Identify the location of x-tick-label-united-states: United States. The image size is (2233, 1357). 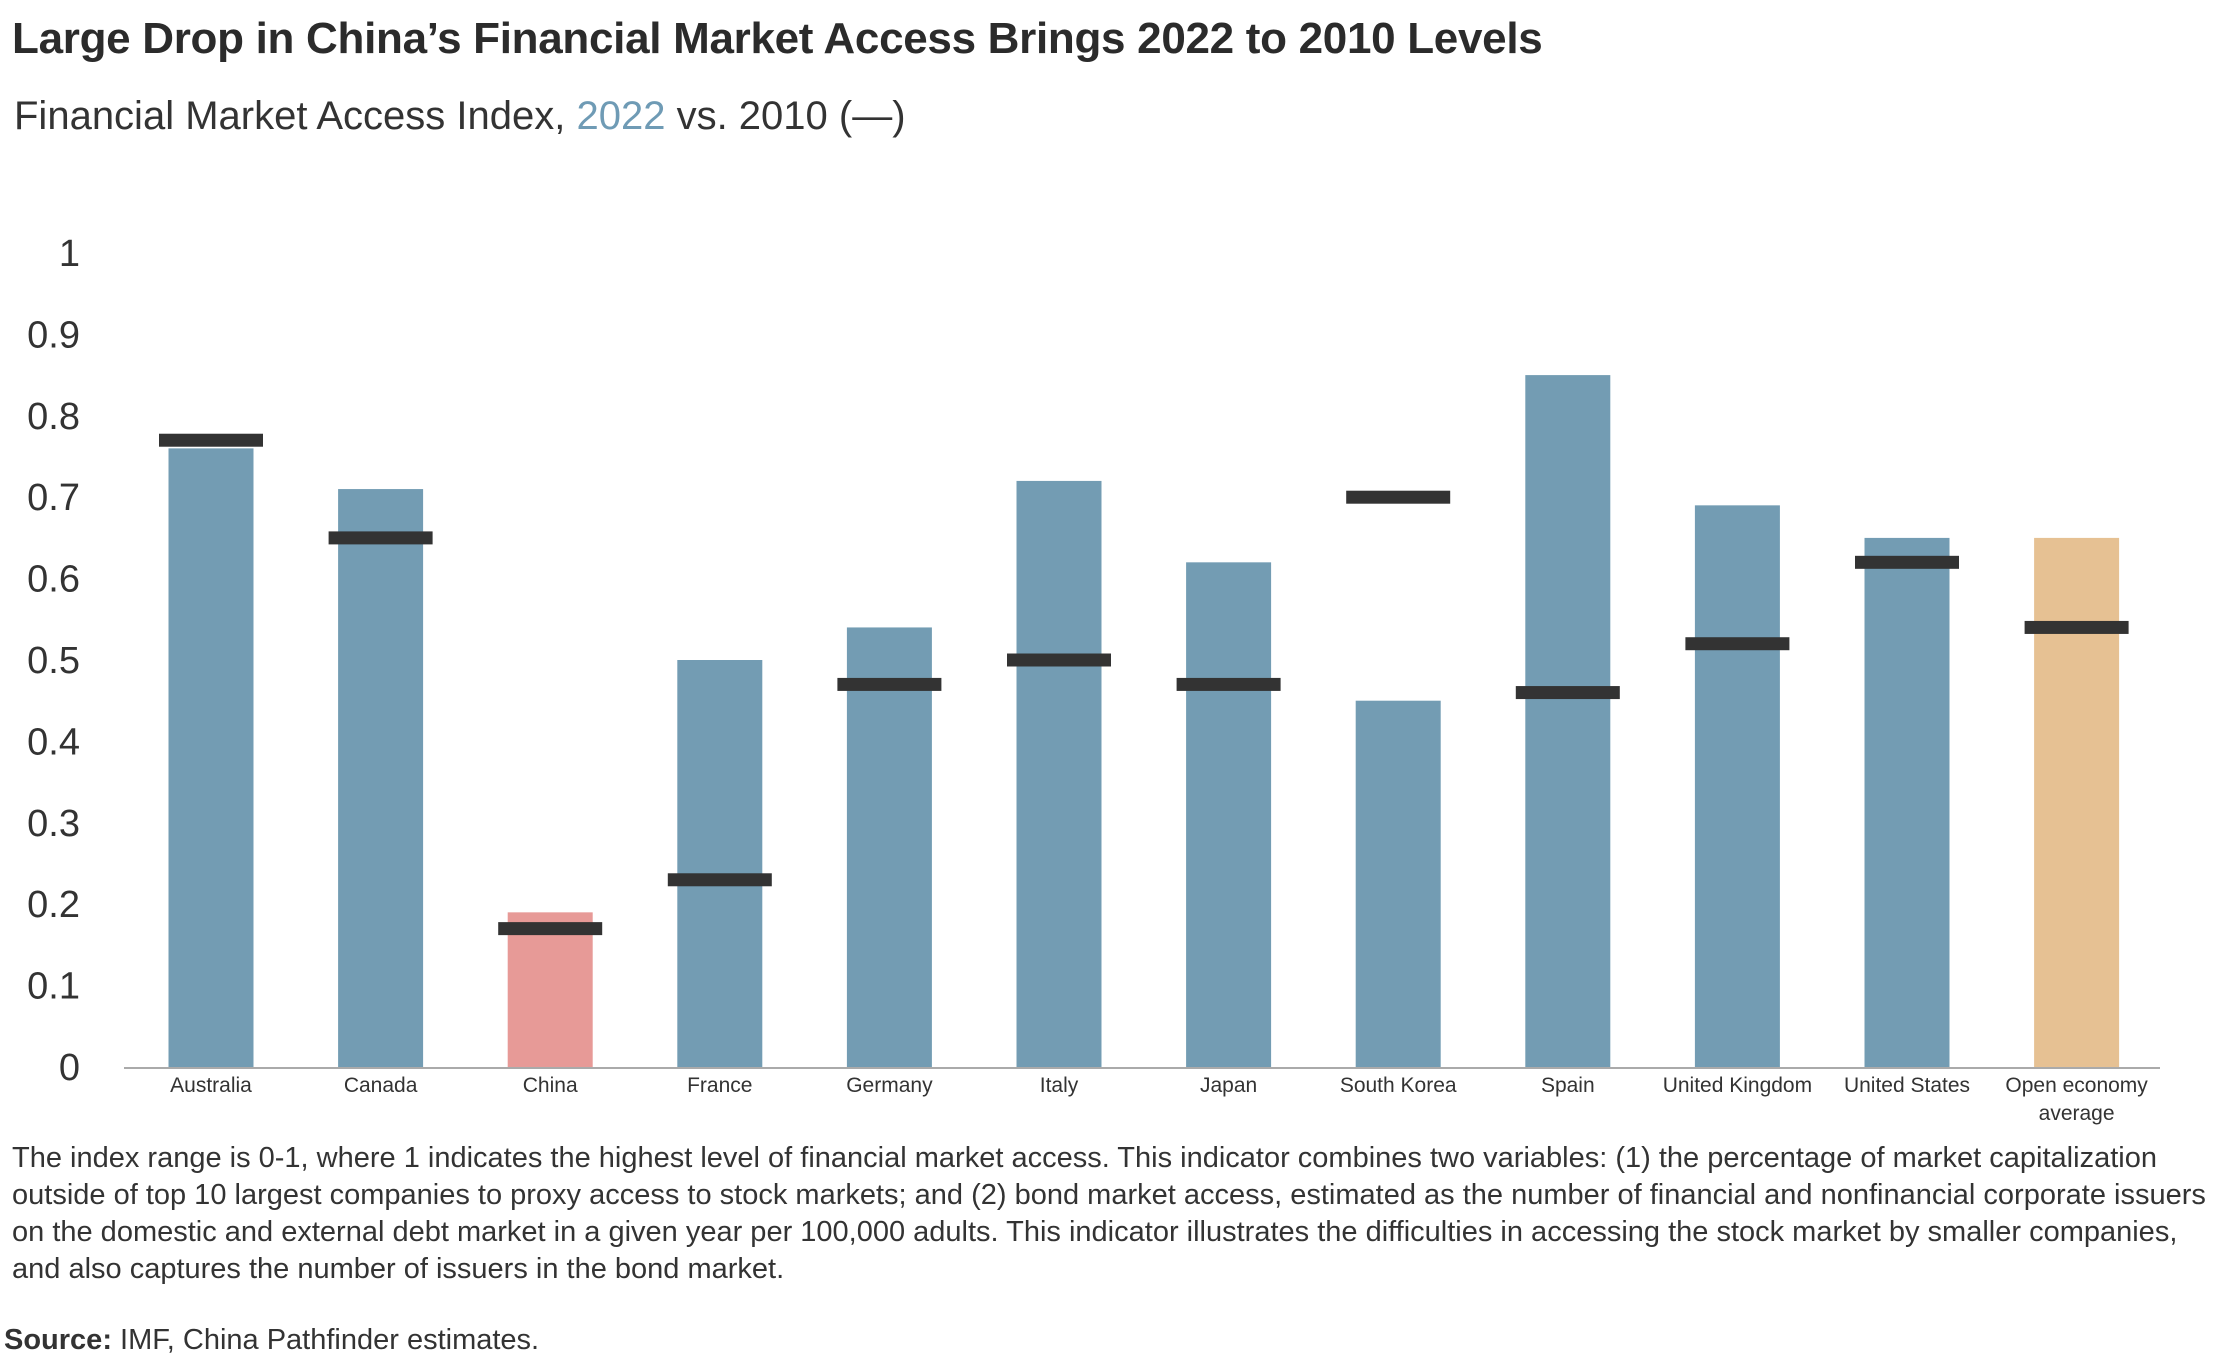
(1907, 1085).